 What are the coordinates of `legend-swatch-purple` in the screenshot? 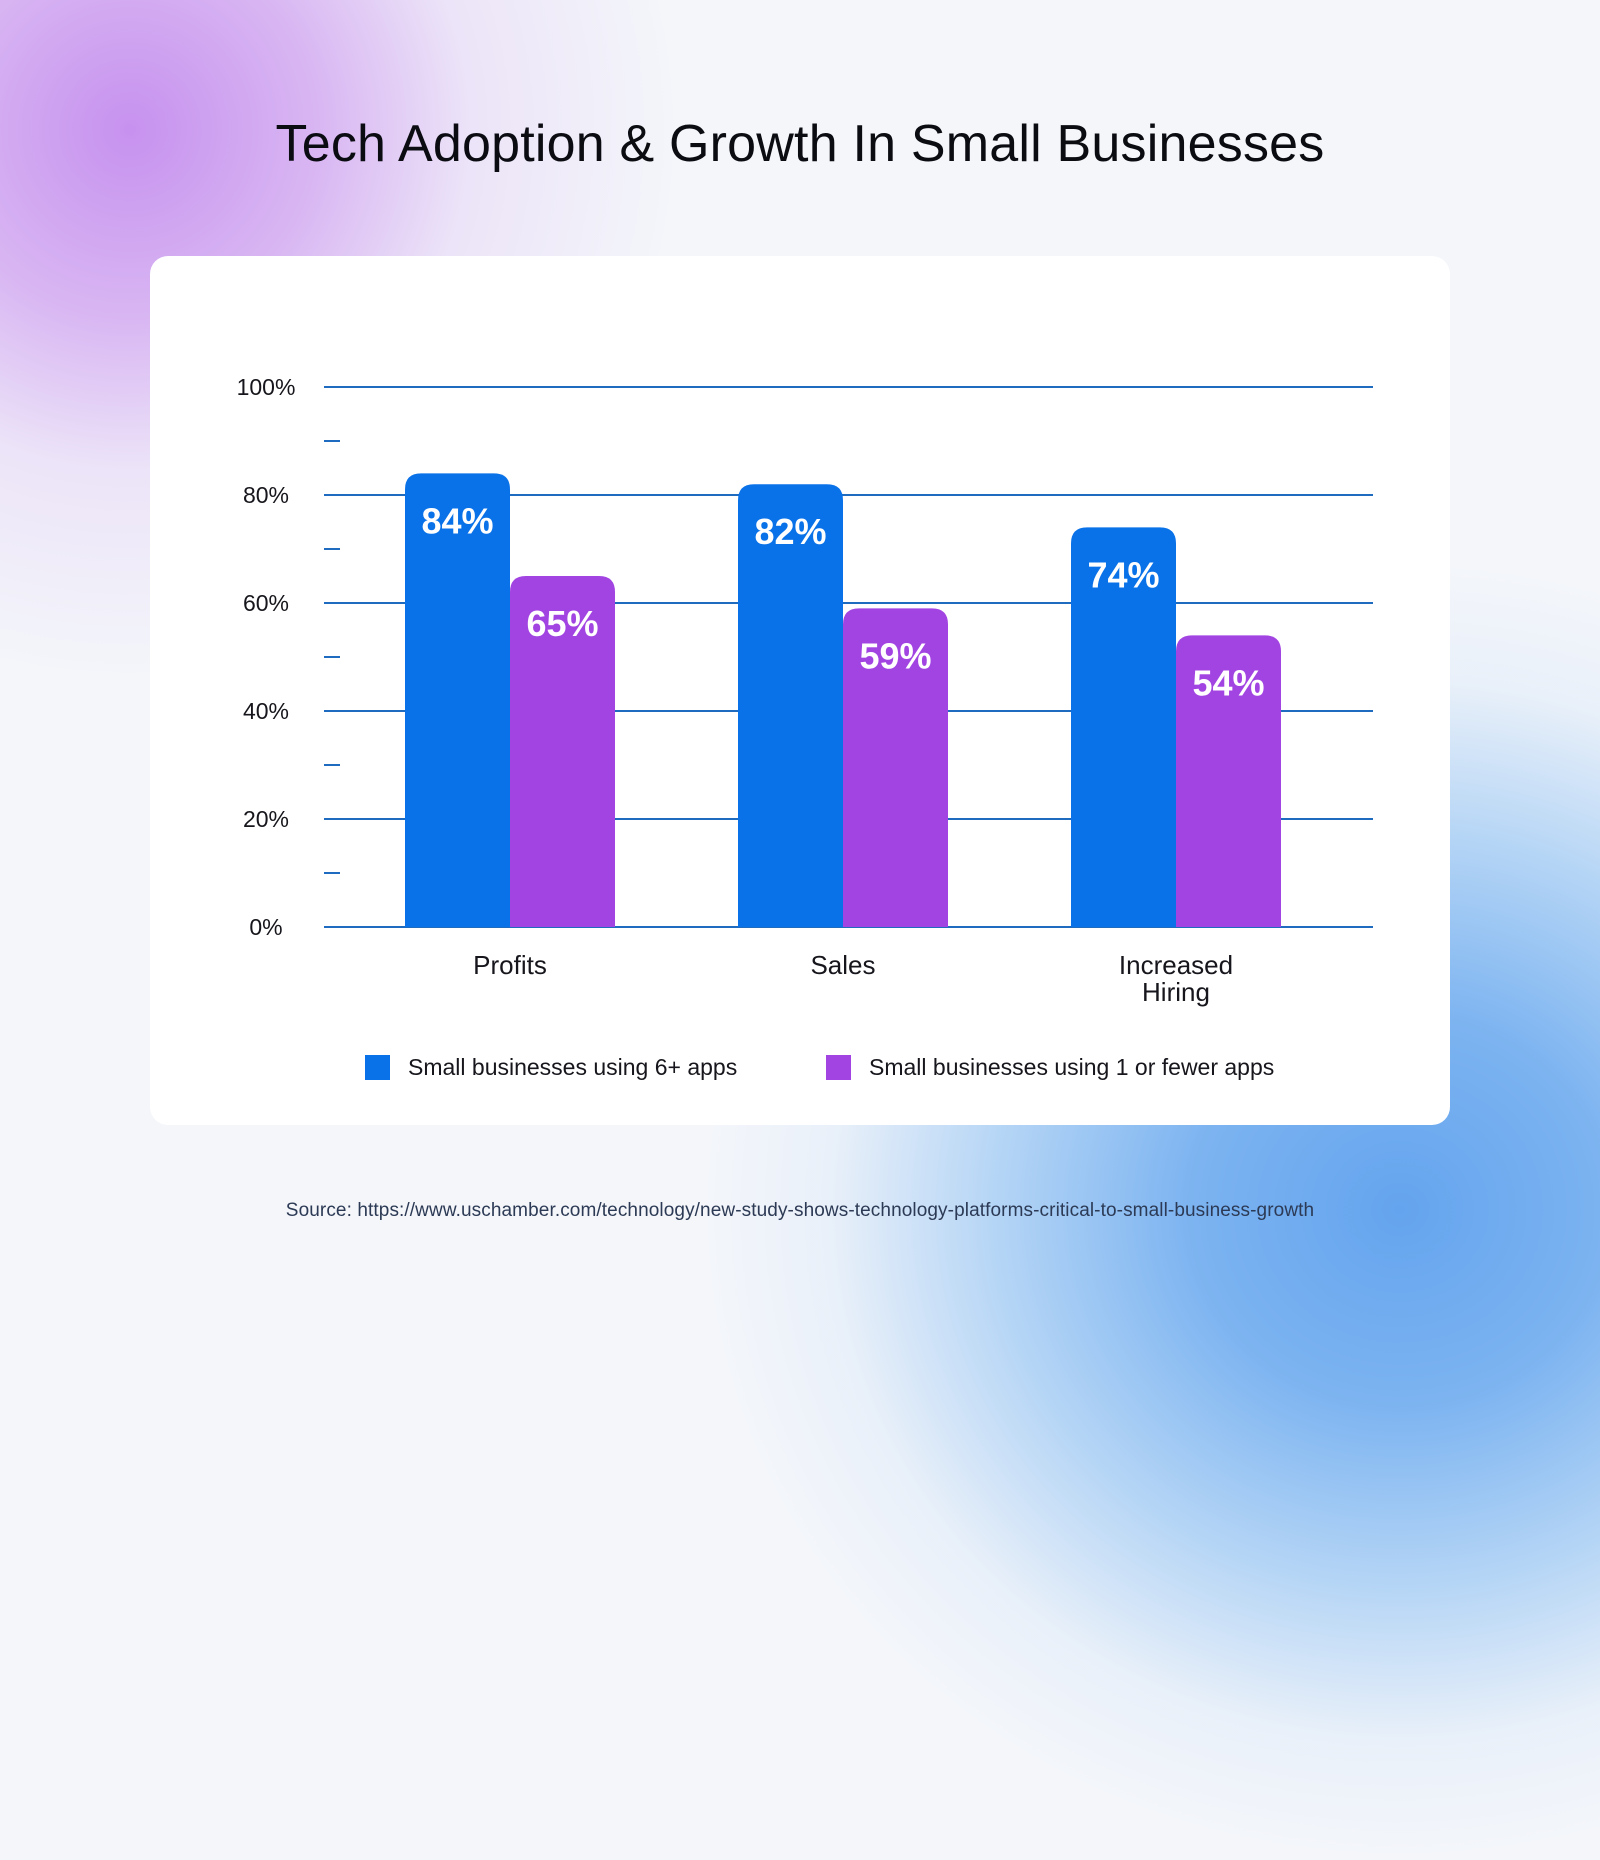 It's located at (838, 1067).